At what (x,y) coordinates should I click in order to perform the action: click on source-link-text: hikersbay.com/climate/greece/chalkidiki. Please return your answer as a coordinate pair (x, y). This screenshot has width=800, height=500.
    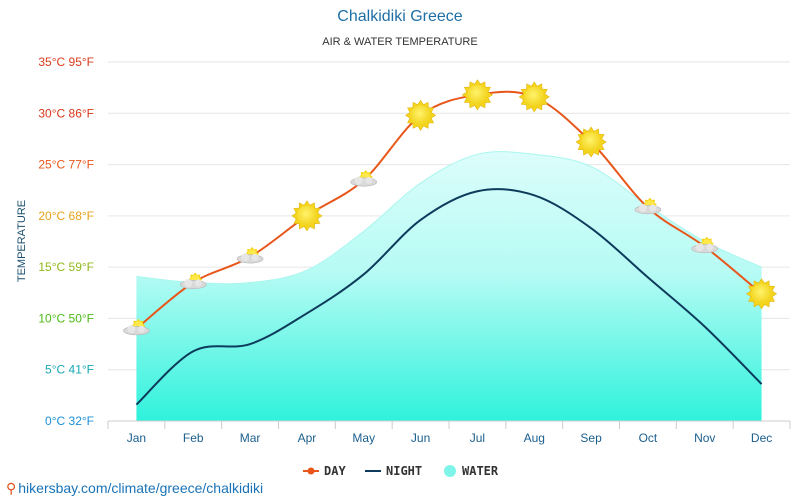
    Looking at the image, I should click on (141, 488).